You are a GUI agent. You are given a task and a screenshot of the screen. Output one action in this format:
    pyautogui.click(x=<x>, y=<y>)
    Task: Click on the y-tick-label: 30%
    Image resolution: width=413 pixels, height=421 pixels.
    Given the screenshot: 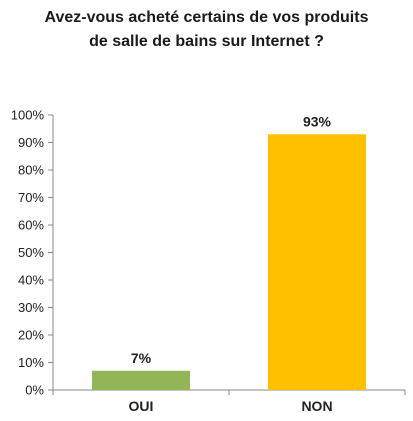 What is the action you would take?
    pyautogui.click(x=31, y=307)
    